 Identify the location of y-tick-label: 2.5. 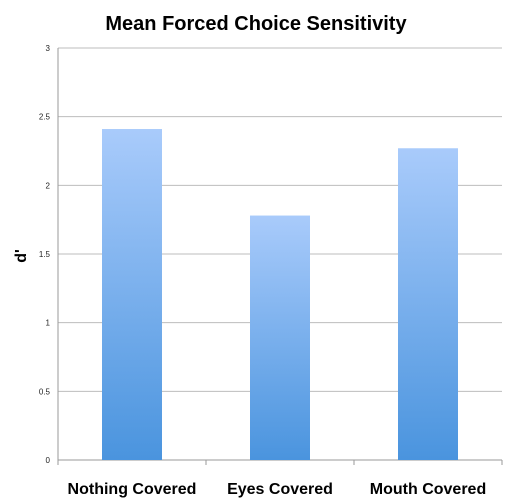
(45, 117).